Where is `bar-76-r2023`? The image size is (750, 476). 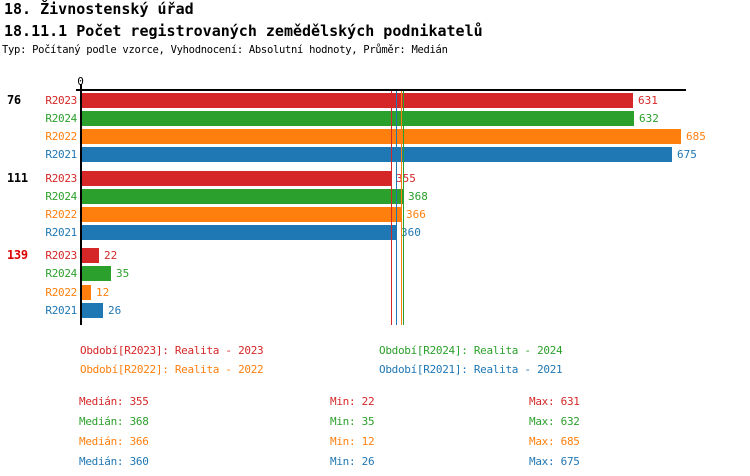
bar-76-r2023 is located at coordinates (356, 100).